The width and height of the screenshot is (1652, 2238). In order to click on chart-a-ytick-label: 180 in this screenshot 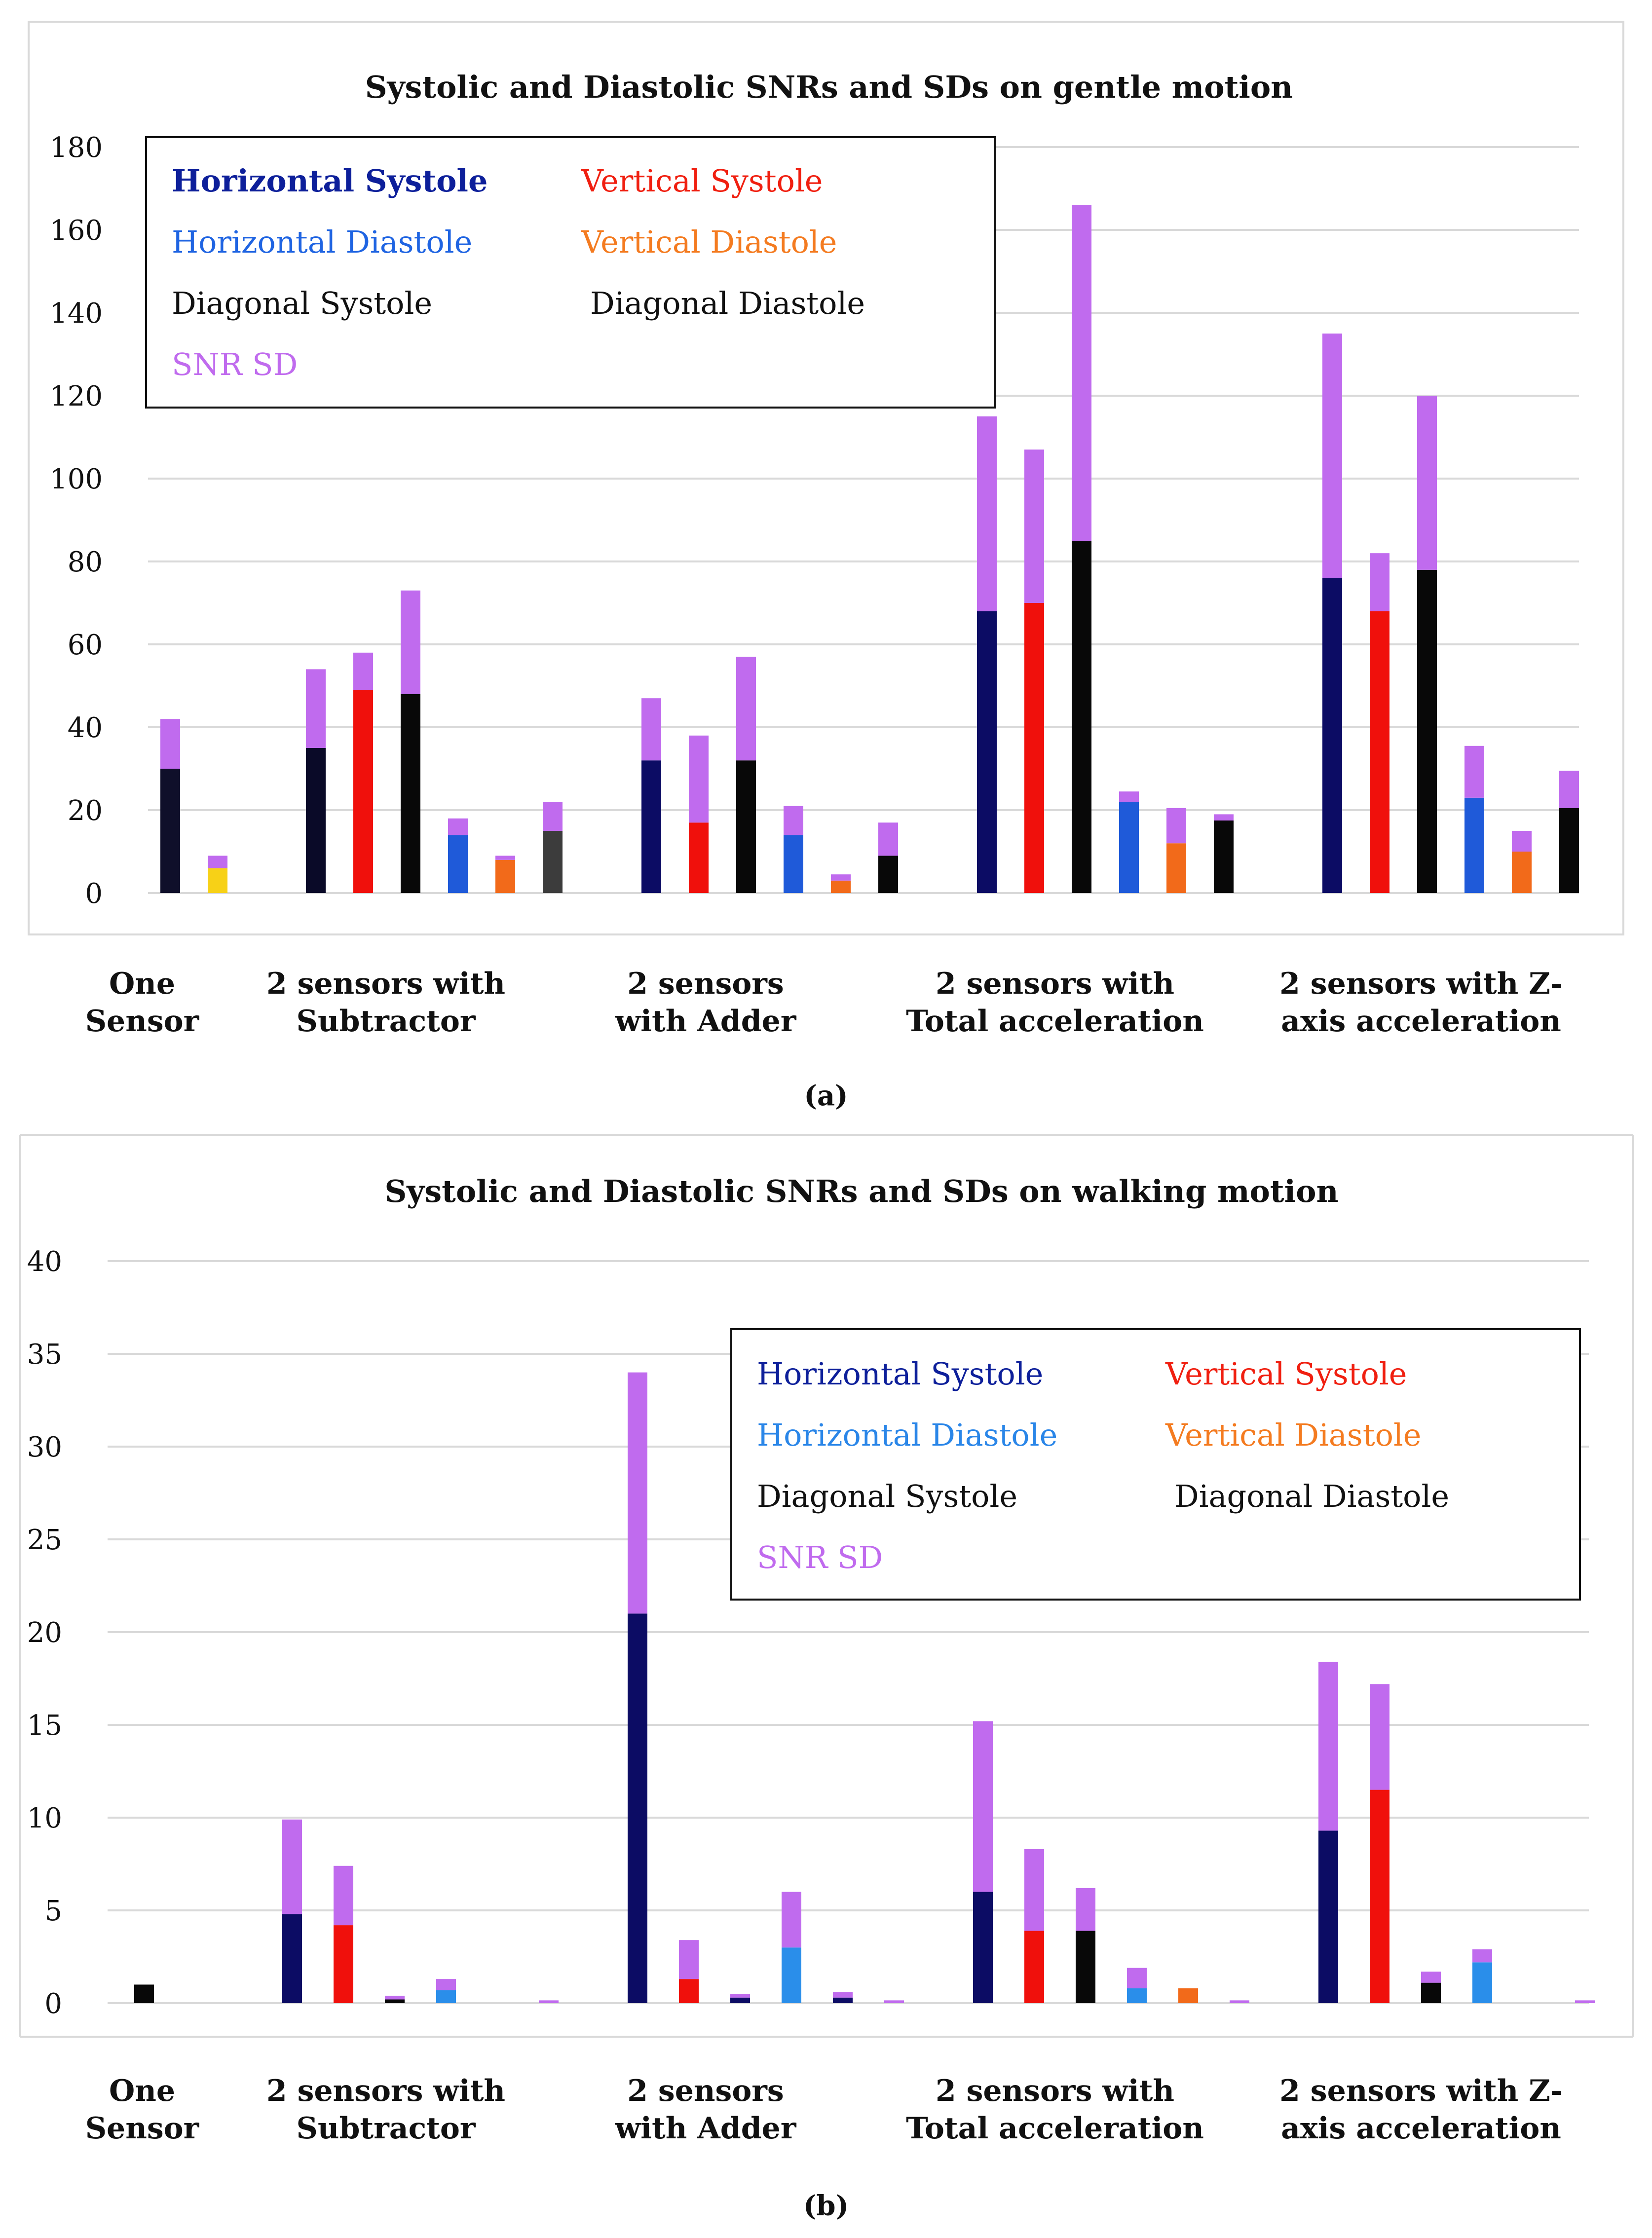, I will do `click(76, 148)`.